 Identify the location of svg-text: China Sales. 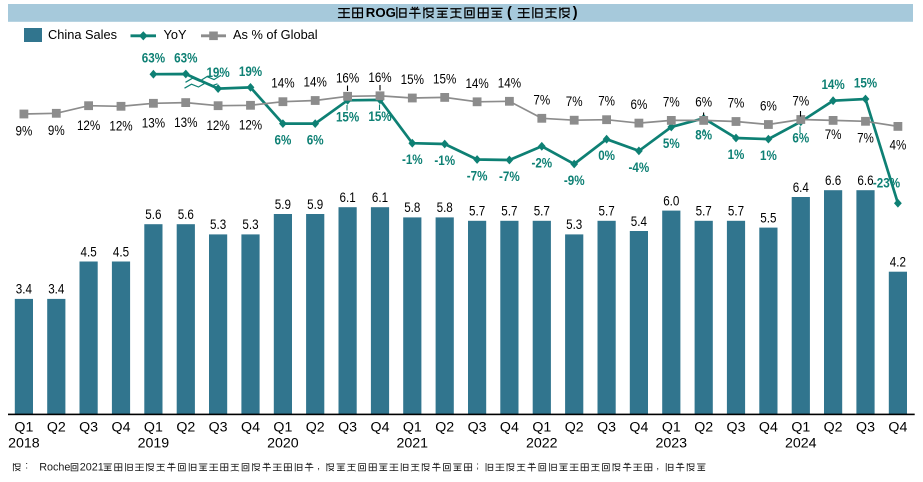
(82, 34).